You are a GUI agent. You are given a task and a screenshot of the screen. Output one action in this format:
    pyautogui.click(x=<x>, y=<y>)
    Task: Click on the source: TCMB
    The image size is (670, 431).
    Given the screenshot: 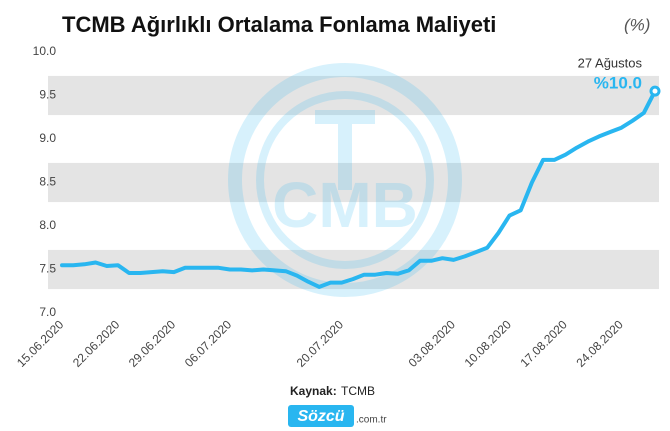 What is the action you would take?
    pyautogui.click(x=358, y=391)
    